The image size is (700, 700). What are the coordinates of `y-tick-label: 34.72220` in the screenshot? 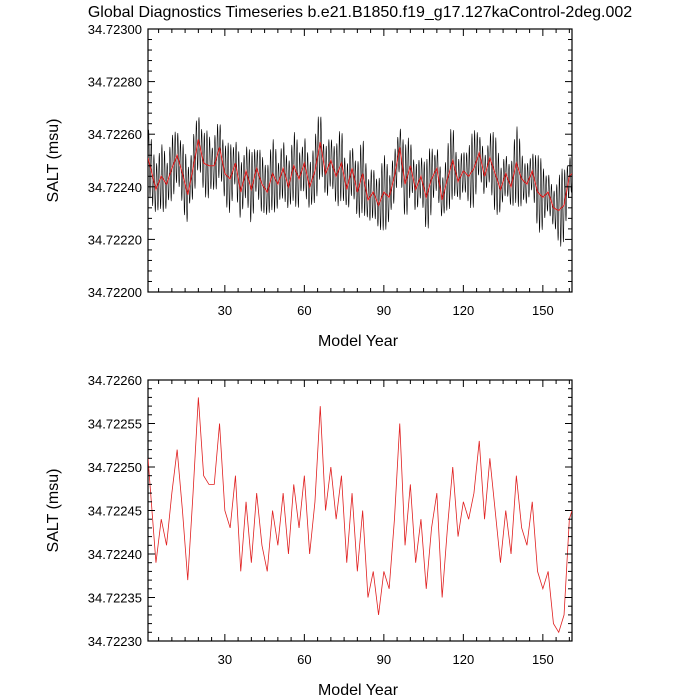 It's located at (115, 239).